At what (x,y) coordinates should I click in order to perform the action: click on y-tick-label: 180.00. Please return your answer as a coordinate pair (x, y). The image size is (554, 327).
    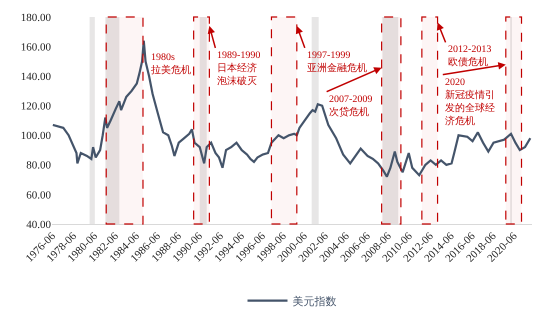
    Looking at the image, I should click on (36, 18).